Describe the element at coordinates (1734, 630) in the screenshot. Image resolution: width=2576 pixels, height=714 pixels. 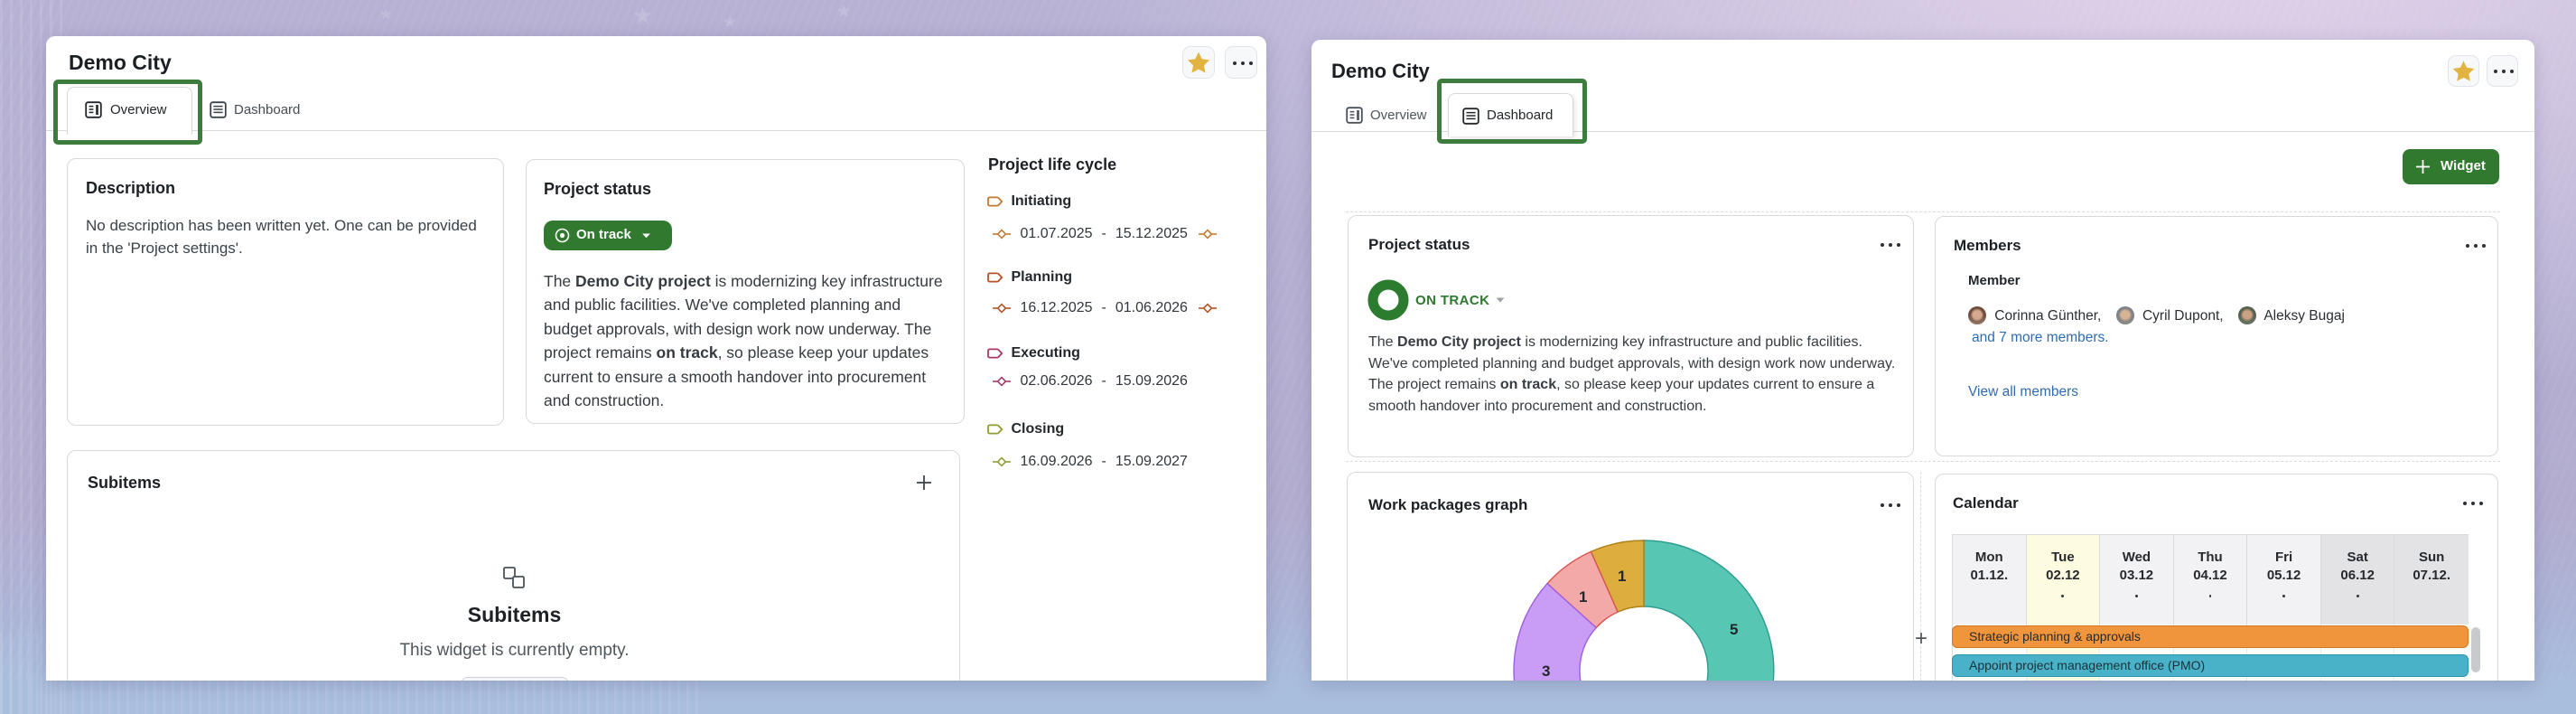
I see `svg-text: 5` at that location.